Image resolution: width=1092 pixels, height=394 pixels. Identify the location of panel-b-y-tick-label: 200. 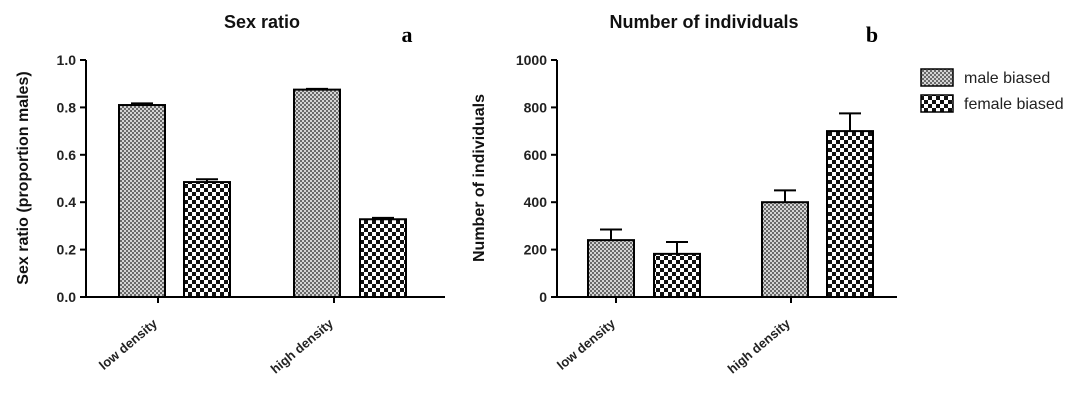
(536, 250).